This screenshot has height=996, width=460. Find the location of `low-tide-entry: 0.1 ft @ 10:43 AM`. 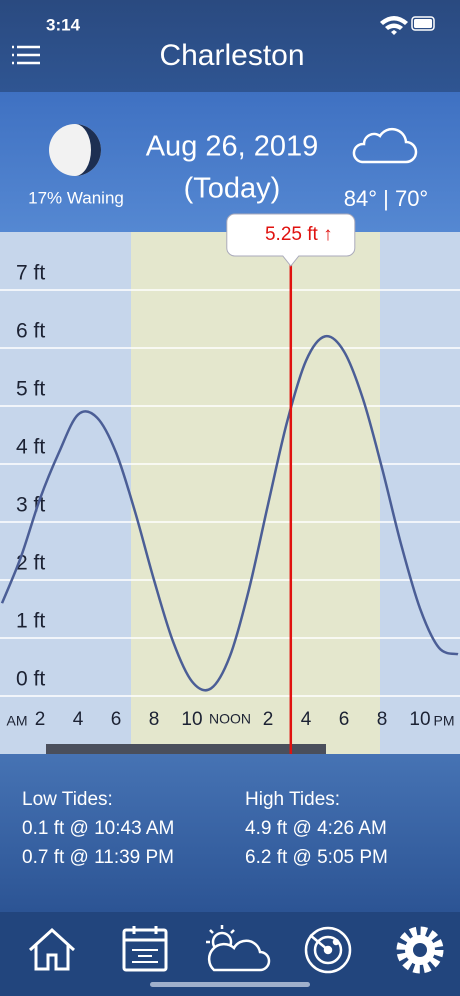

low-tide-entry: 0.1 ft @ 10:43 AM is located at coordinates (98, 828).